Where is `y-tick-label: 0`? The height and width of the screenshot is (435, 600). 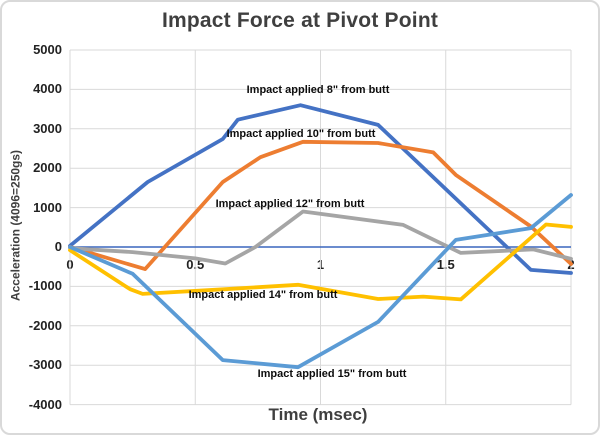 y-tick-label: 0 is located at coordinates (58, 246).